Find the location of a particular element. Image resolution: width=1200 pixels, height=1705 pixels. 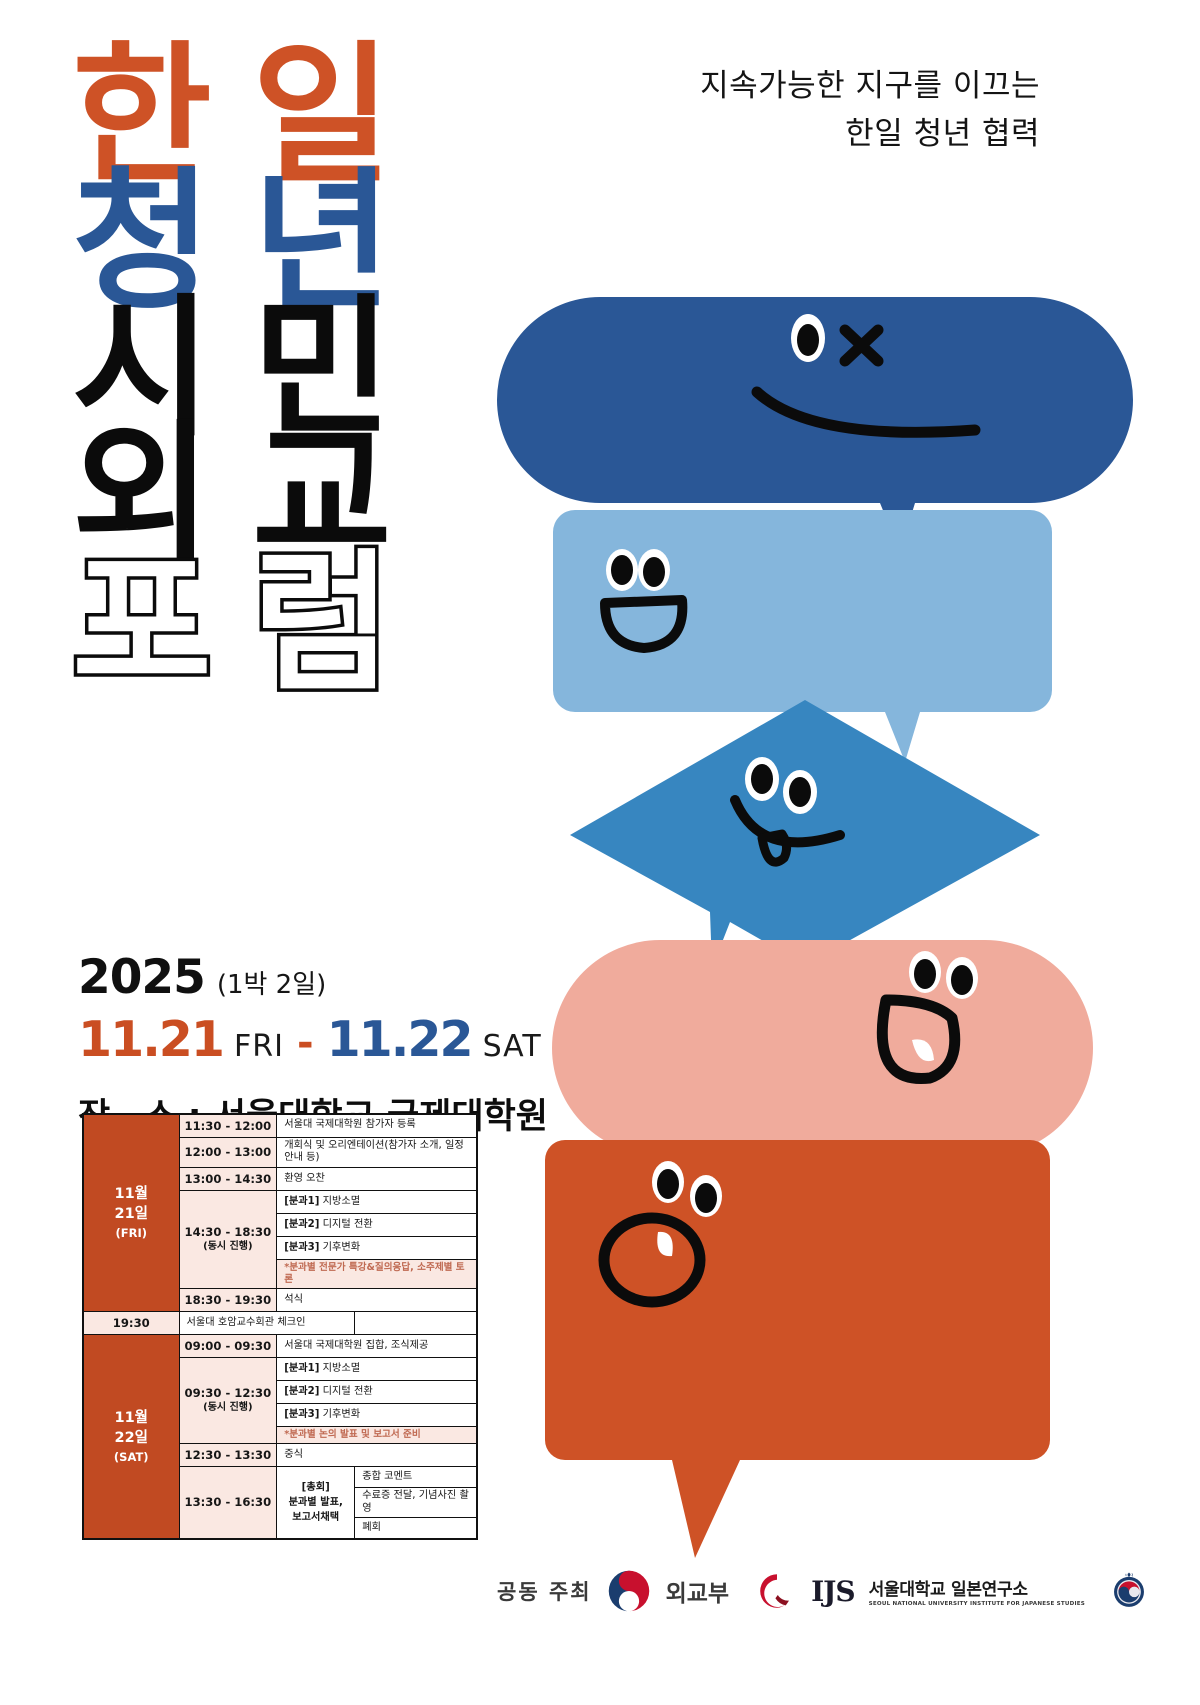

session-tag: [분과3] is located at coordinates (302, 1414).